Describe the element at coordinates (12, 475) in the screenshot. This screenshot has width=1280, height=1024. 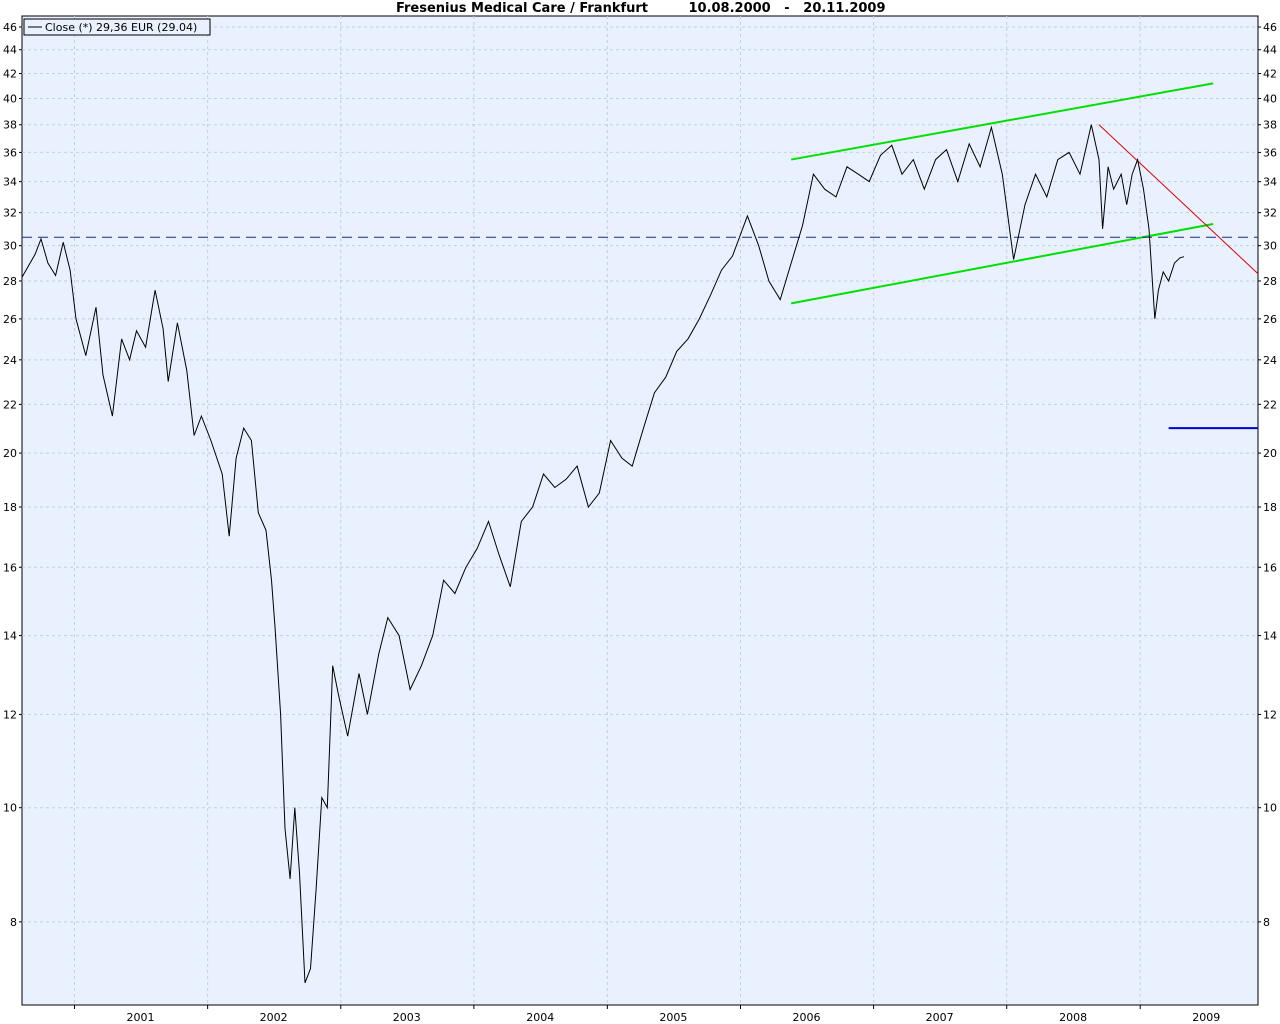
I see `y-axis-left: 8 10 12 14 16 18 20 22 24 26 28 30 32 34 36 38 40 42 44 46` at that location.